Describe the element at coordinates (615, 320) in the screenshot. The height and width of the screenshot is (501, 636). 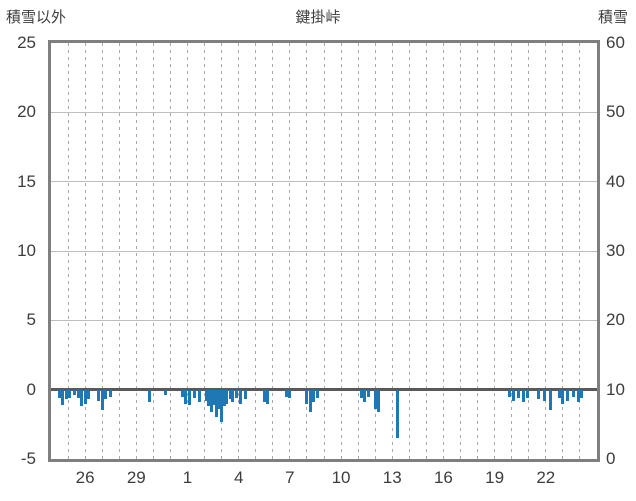
I see `y-tick-right: 20` at that location.